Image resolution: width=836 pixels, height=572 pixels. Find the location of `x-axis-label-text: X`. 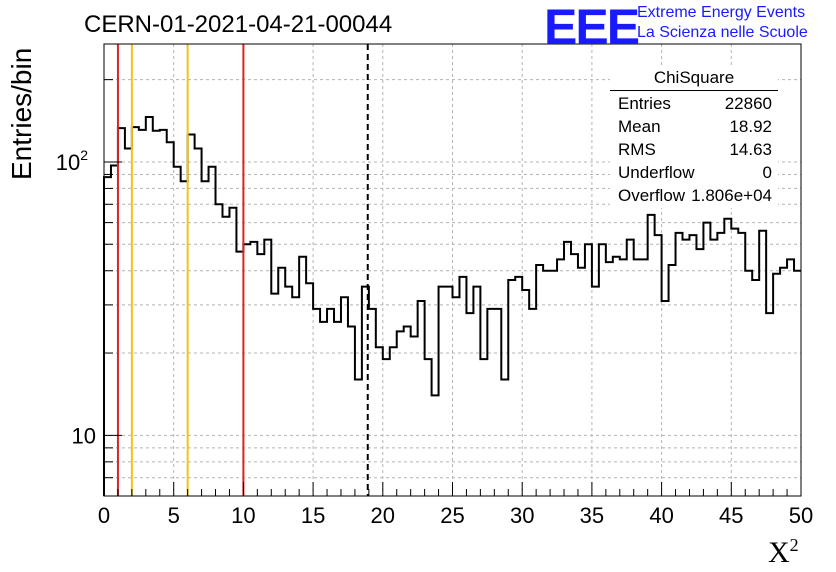

x-axis-label-text: X is located at coordinates (779, 552).